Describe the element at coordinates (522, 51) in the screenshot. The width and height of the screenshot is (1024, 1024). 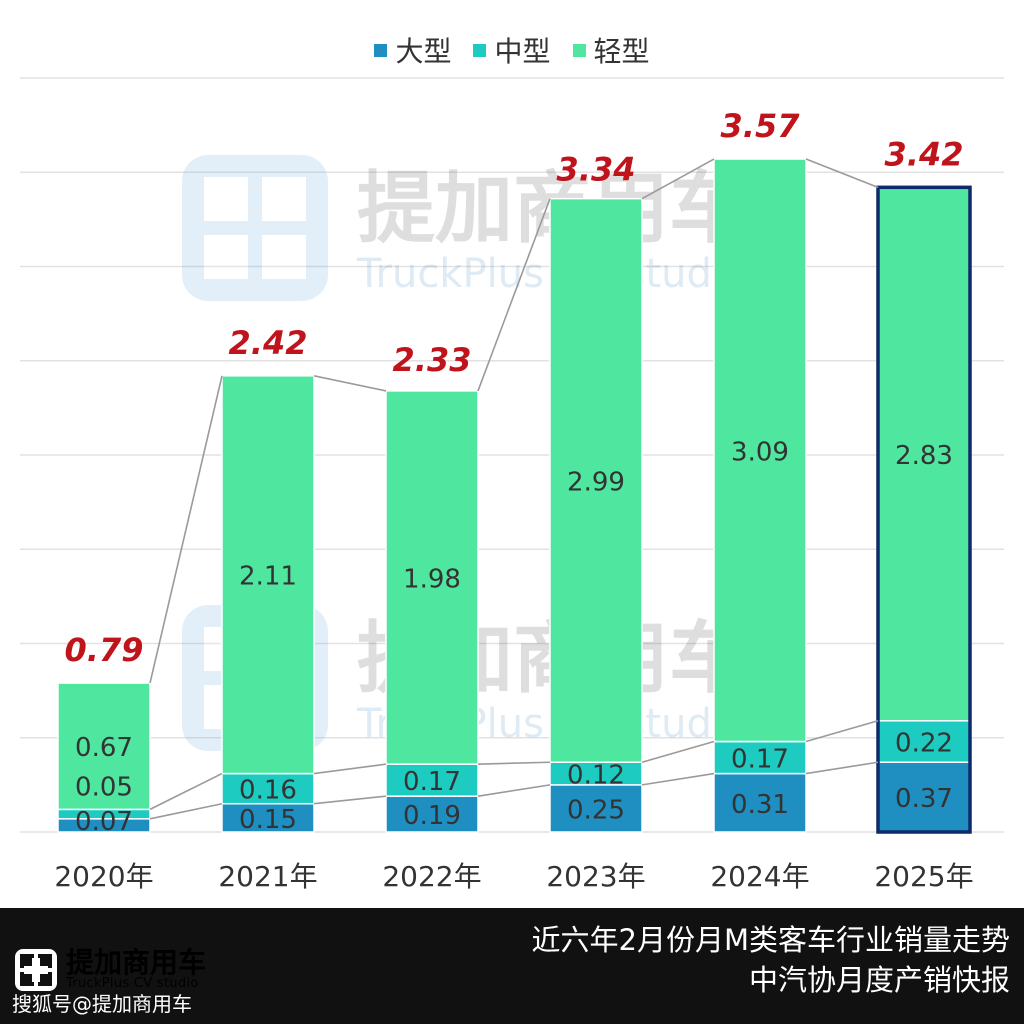
I see `legend-label-medium: 中型` at that location.